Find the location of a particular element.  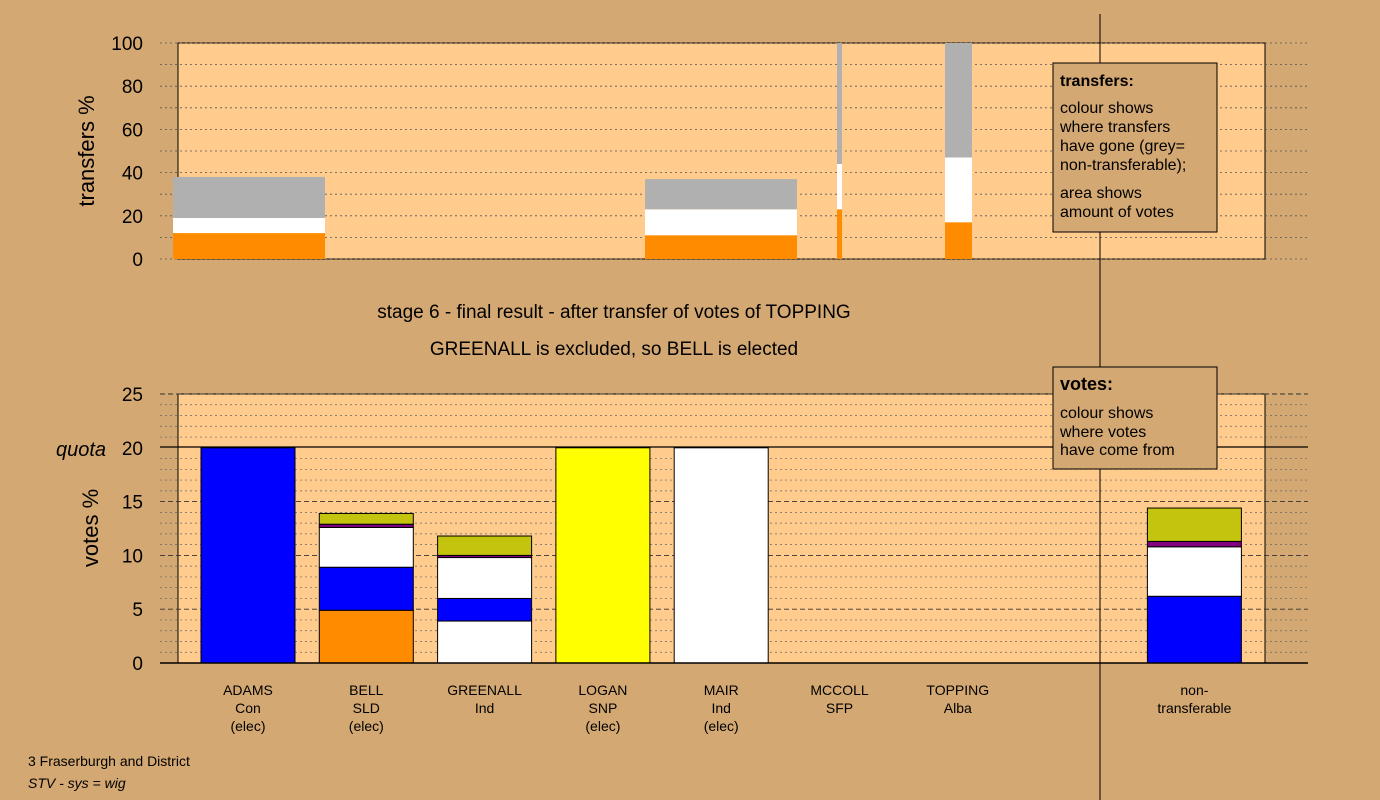

transfers-legend-line: colour shows is located at coordinates (1106, 108).